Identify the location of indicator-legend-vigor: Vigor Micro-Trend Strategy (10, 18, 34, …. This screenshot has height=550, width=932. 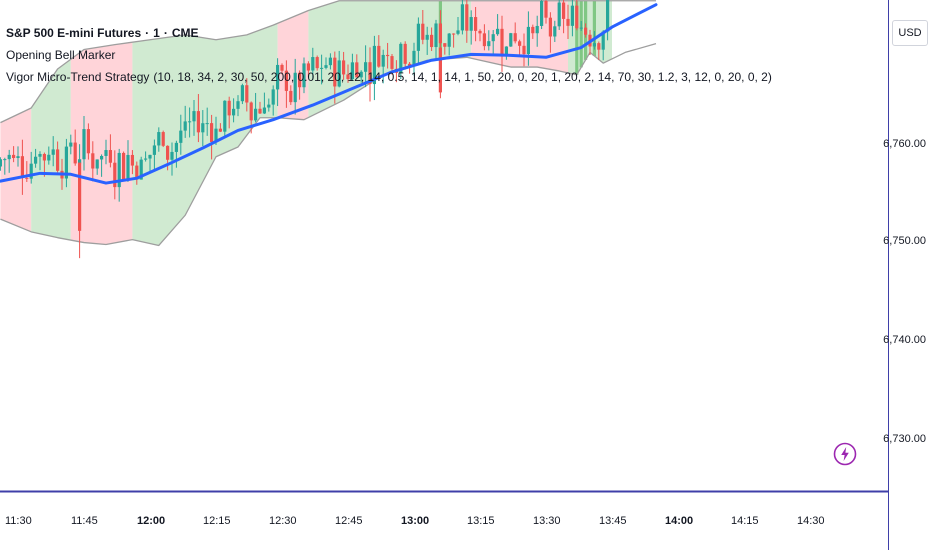
(389, 77).